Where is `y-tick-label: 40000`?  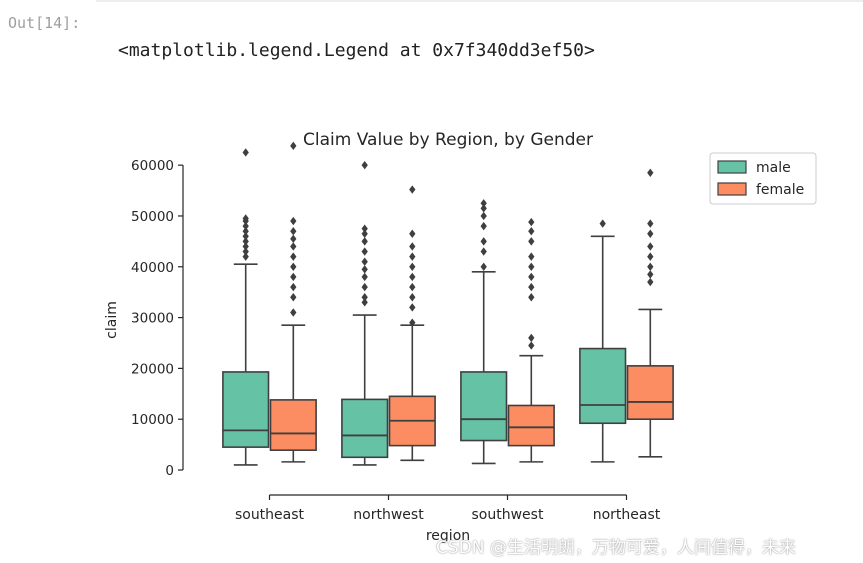
y-tick-label: 40000 is located at coordinates (152, 268).